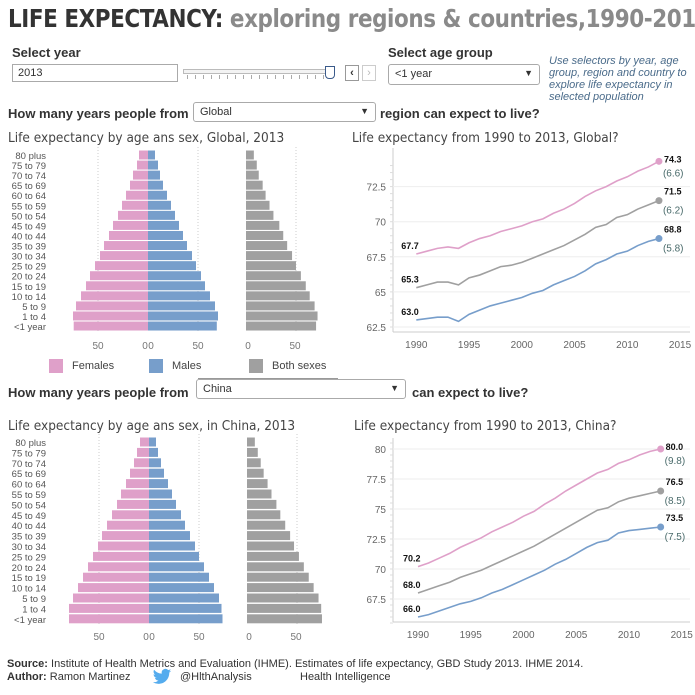 This screenshot has height=695, width=695. I want to click on age-label: 70 to 74, so click(29, 464).